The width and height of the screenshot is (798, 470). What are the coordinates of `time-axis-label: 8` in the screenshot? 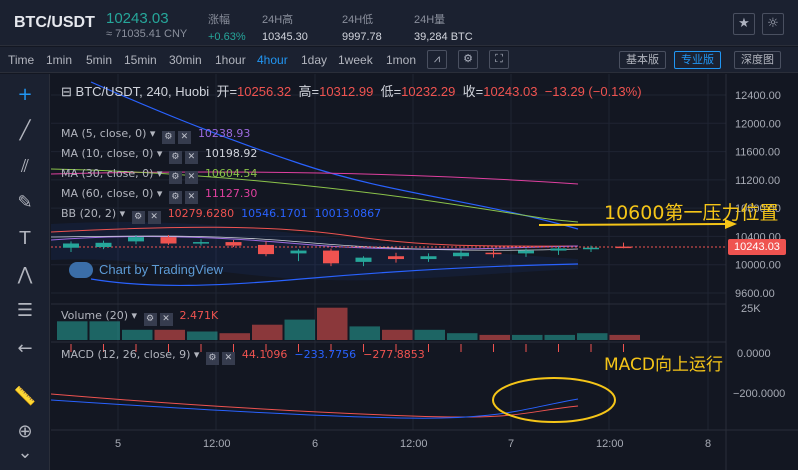 It's located at (708, 444).